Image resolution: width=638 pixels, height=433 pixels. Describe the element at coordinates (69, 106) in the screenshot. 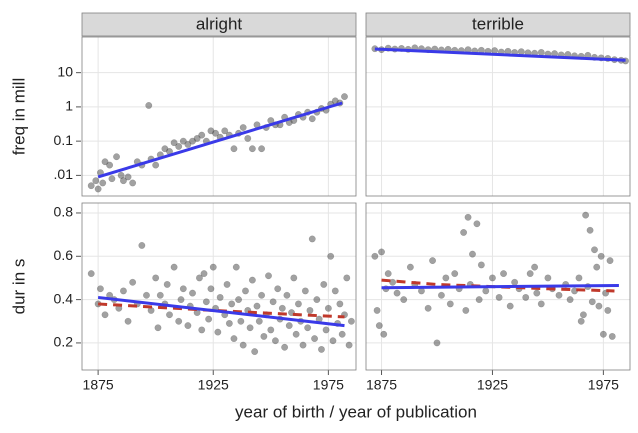

I see `y-tick-label: 1` at that location.